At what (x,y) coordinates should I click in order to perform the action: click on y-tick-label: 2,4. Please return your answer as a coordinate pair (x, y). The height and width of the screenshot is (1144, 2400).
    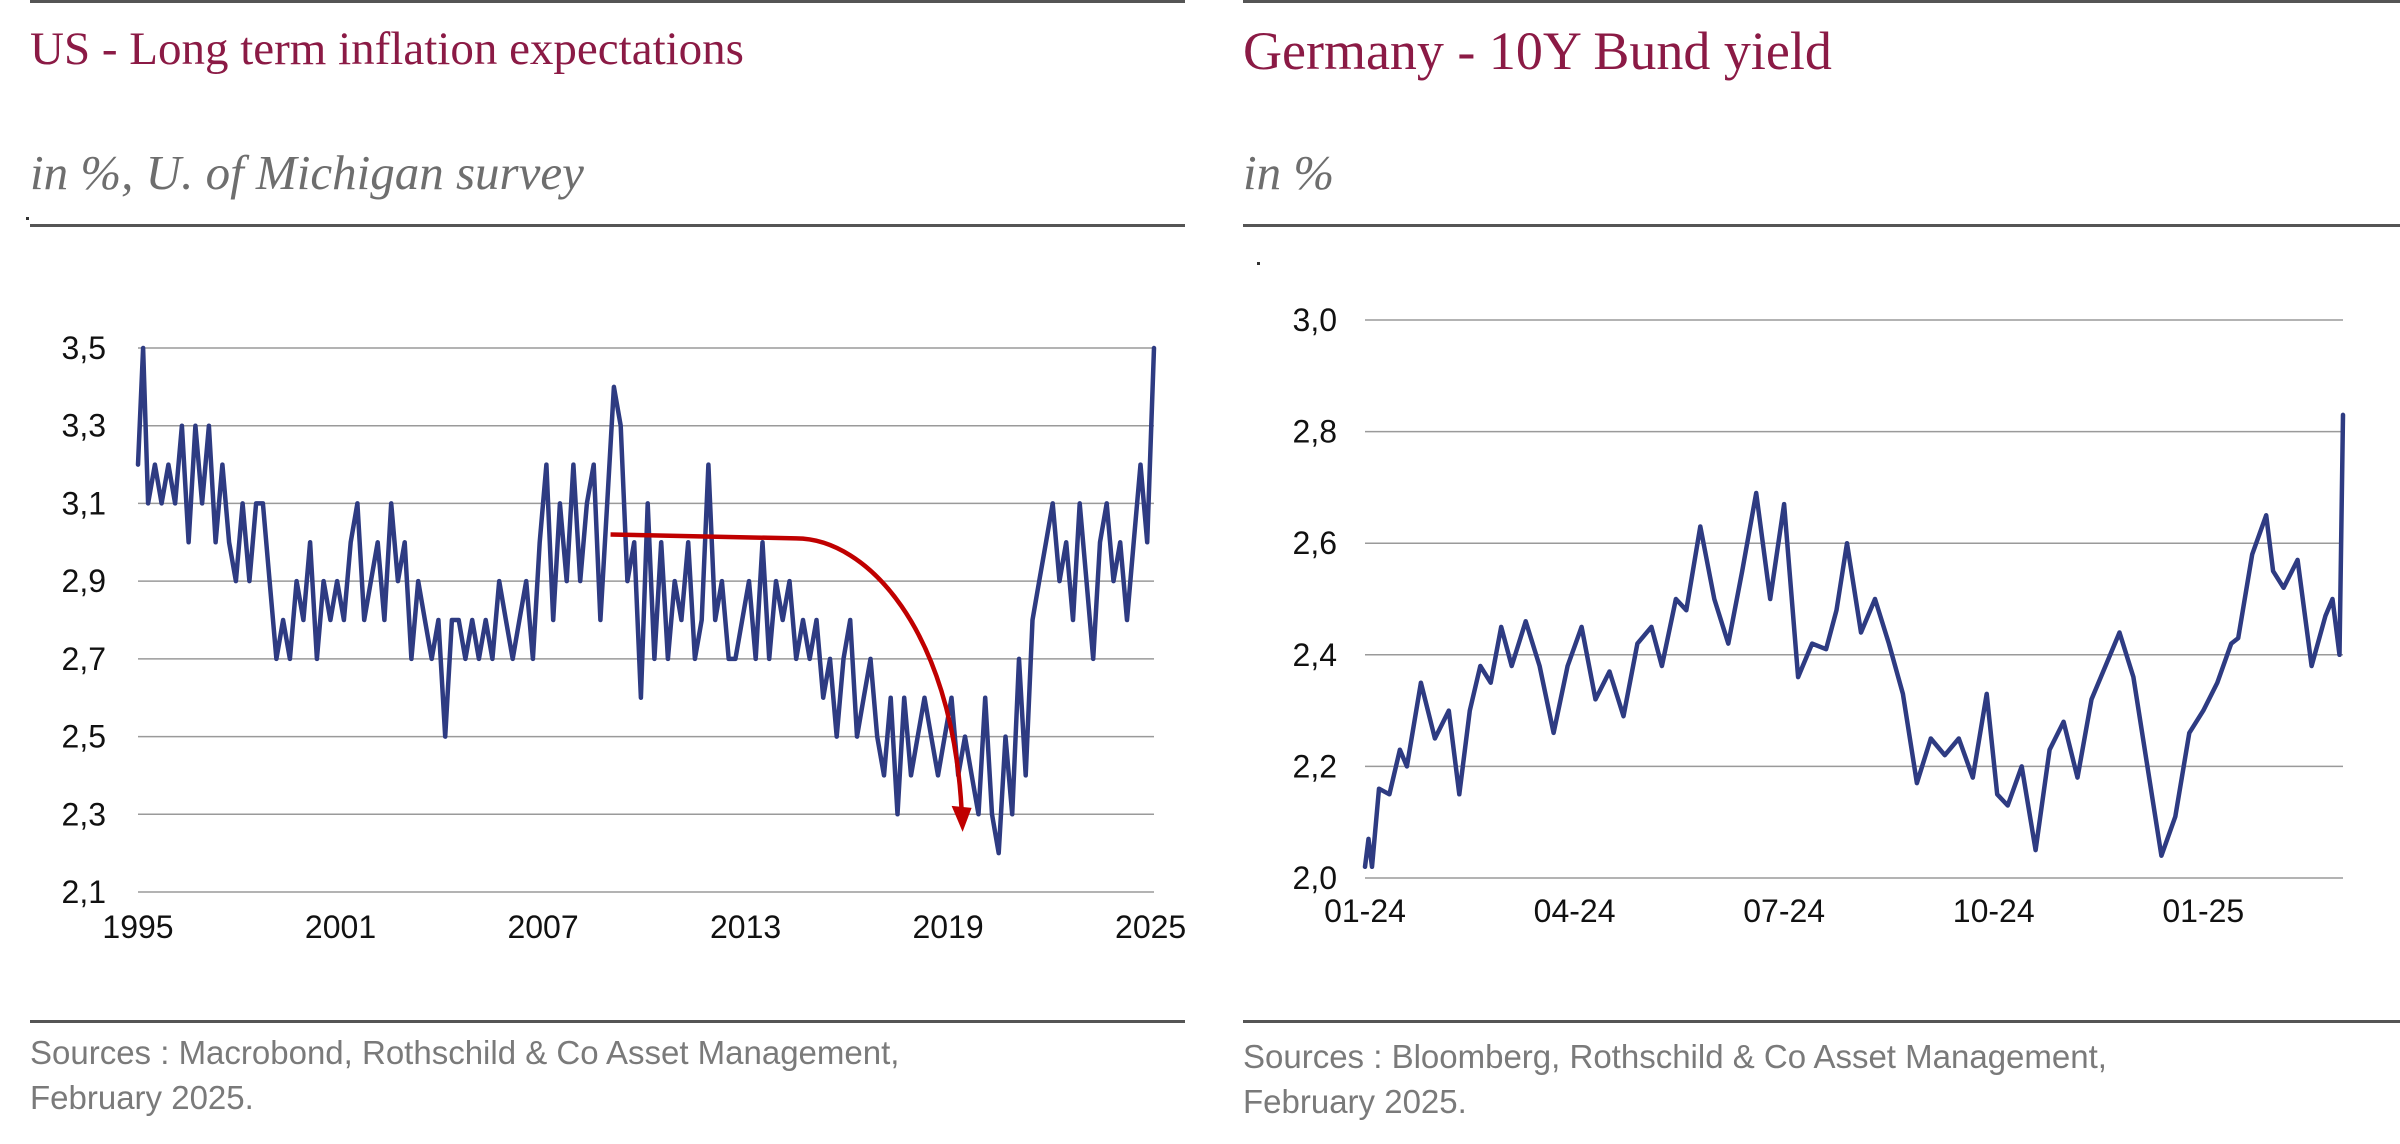
    Looking at the image, I should click on (1315, 655).